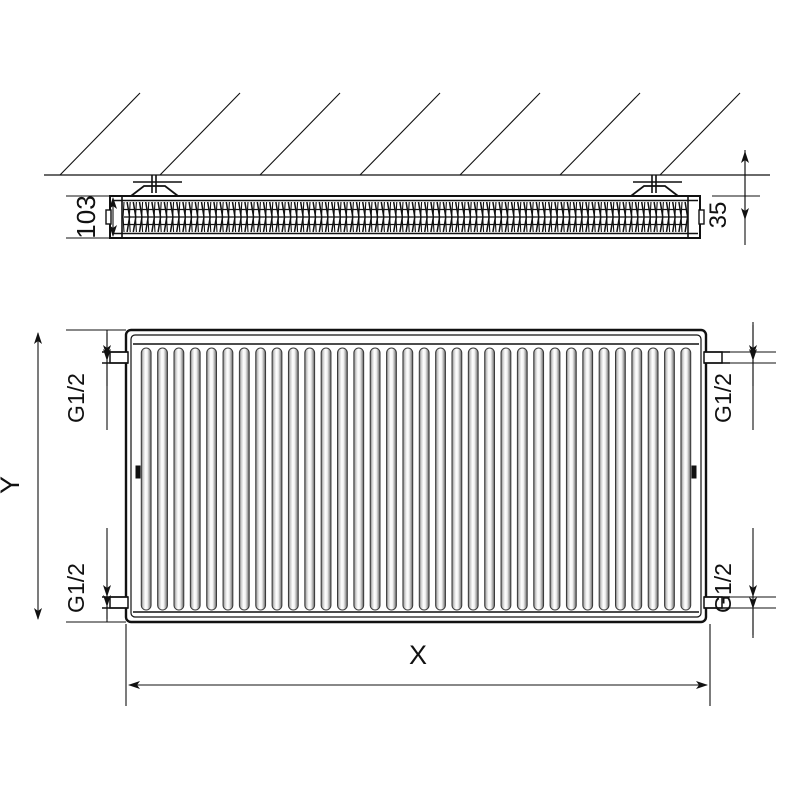  I want to click on dimension-g12-top-left, so click(96, 379).